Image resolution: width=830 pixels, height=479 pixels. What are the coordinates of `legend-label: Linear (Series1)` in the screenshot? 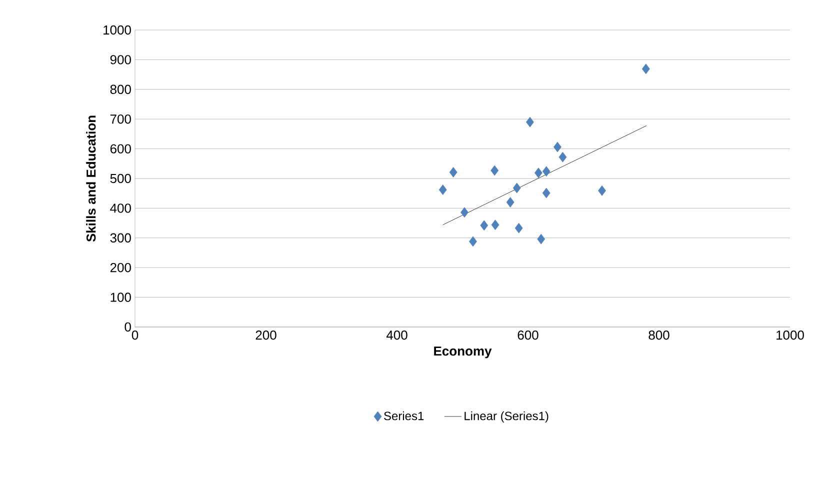 It's located at (506, 417).